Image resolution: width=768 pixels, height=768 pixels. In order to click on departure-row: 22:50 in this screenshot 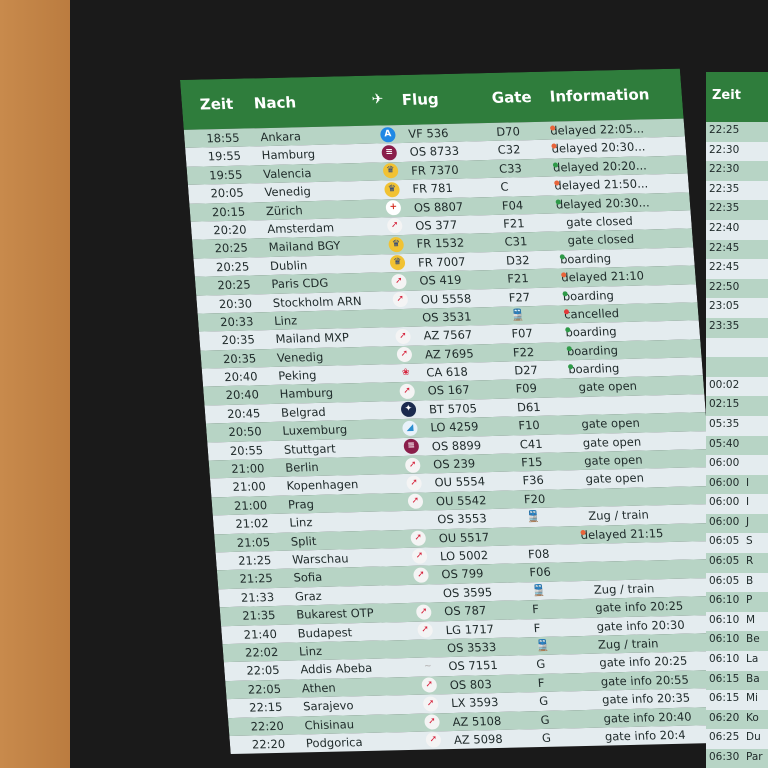, I will do `click(737, 288)`.